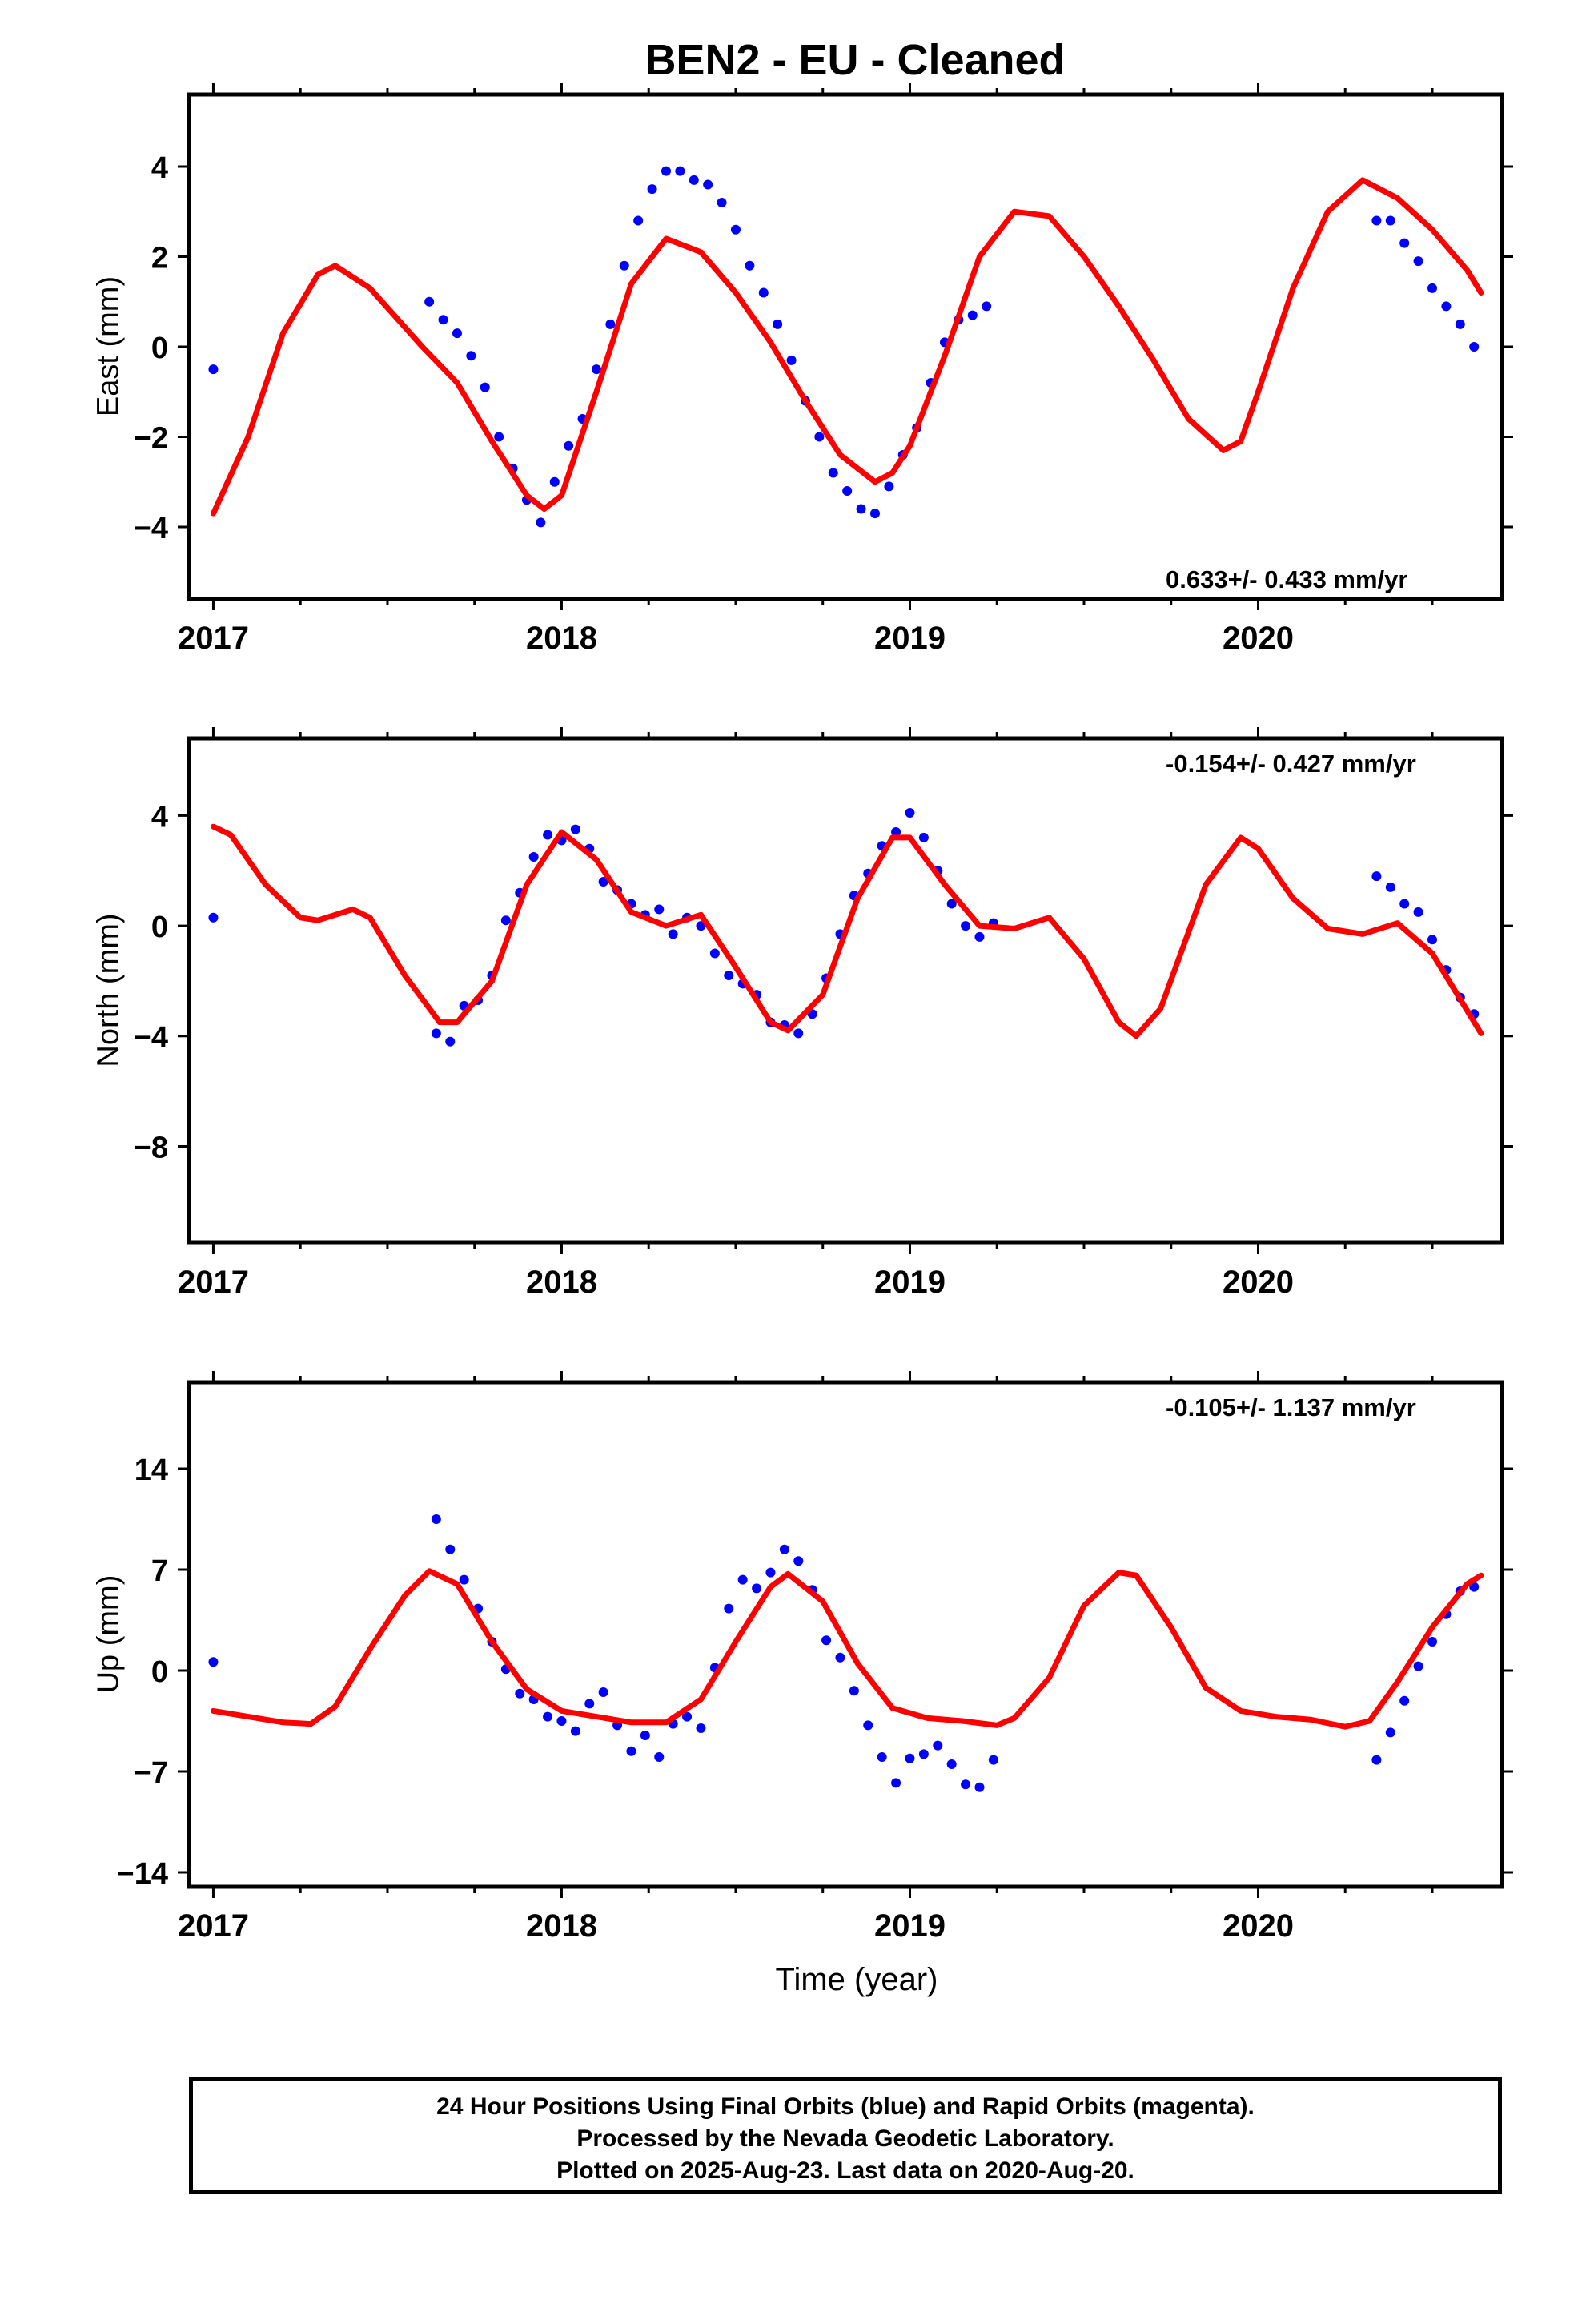  Describe the element at coordinates (1258, 1926) in the screenshot. I see `up-xtick-label: 2020` at that location.